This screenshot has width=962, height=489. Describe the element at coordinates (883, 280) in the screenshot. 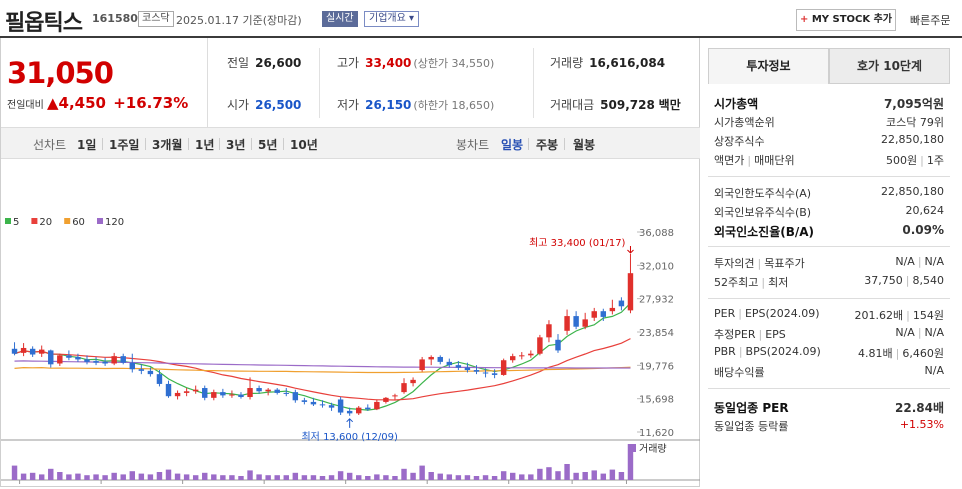

I see `info-value-1: 37,750` at that location.